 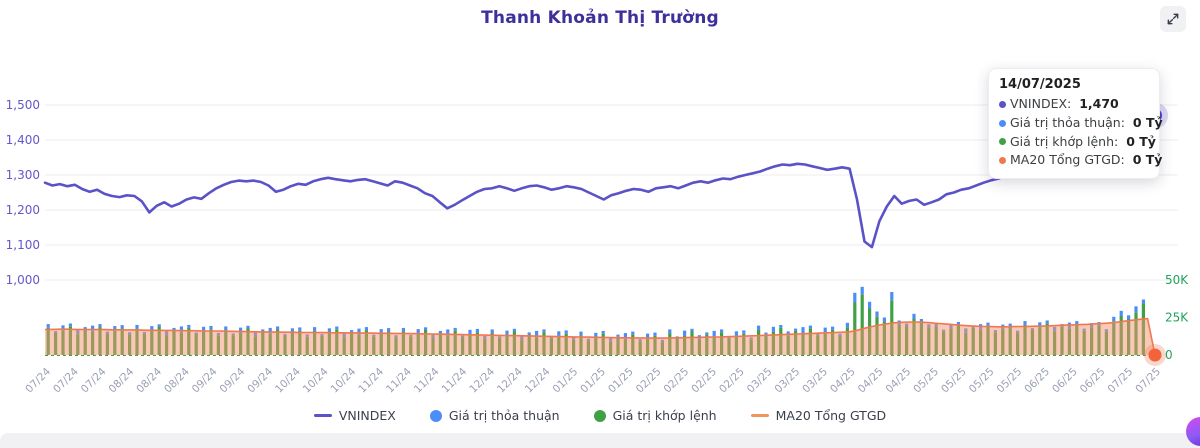 I want to click on chart-title: Thanh Khoản Thị Trường, so click(x=600, y=18).